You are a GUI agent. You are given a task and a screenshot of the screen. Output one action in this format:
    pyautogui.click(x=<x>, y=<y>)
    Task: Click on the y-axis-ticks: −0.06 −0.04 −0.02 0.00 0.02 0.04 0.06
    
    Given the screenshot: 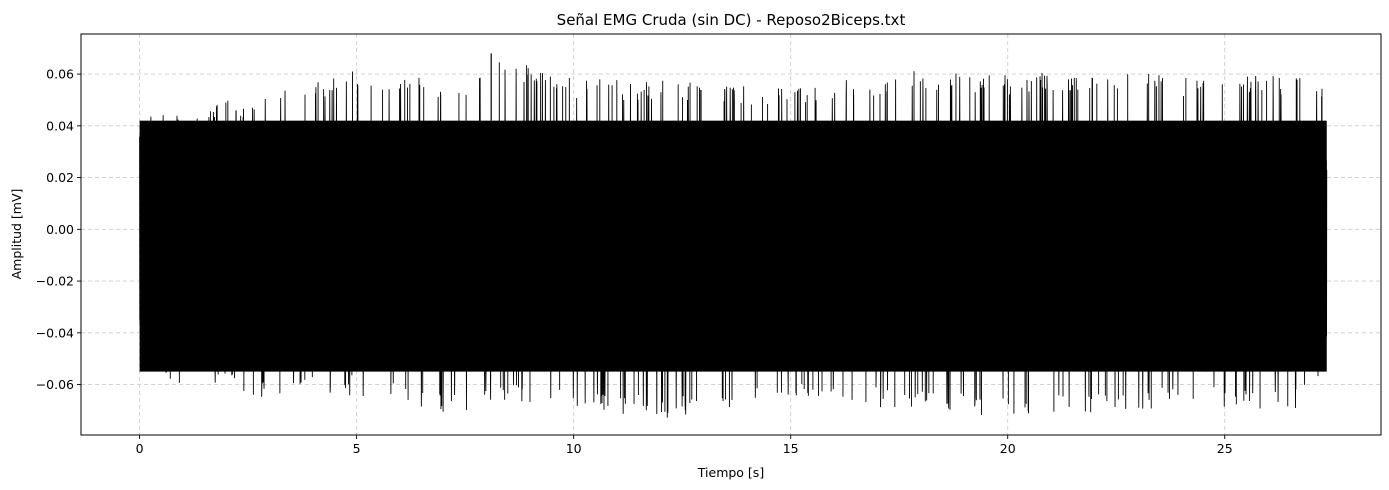 What is the action you would take?
    pyautogui.click(x=58, y=229)
    